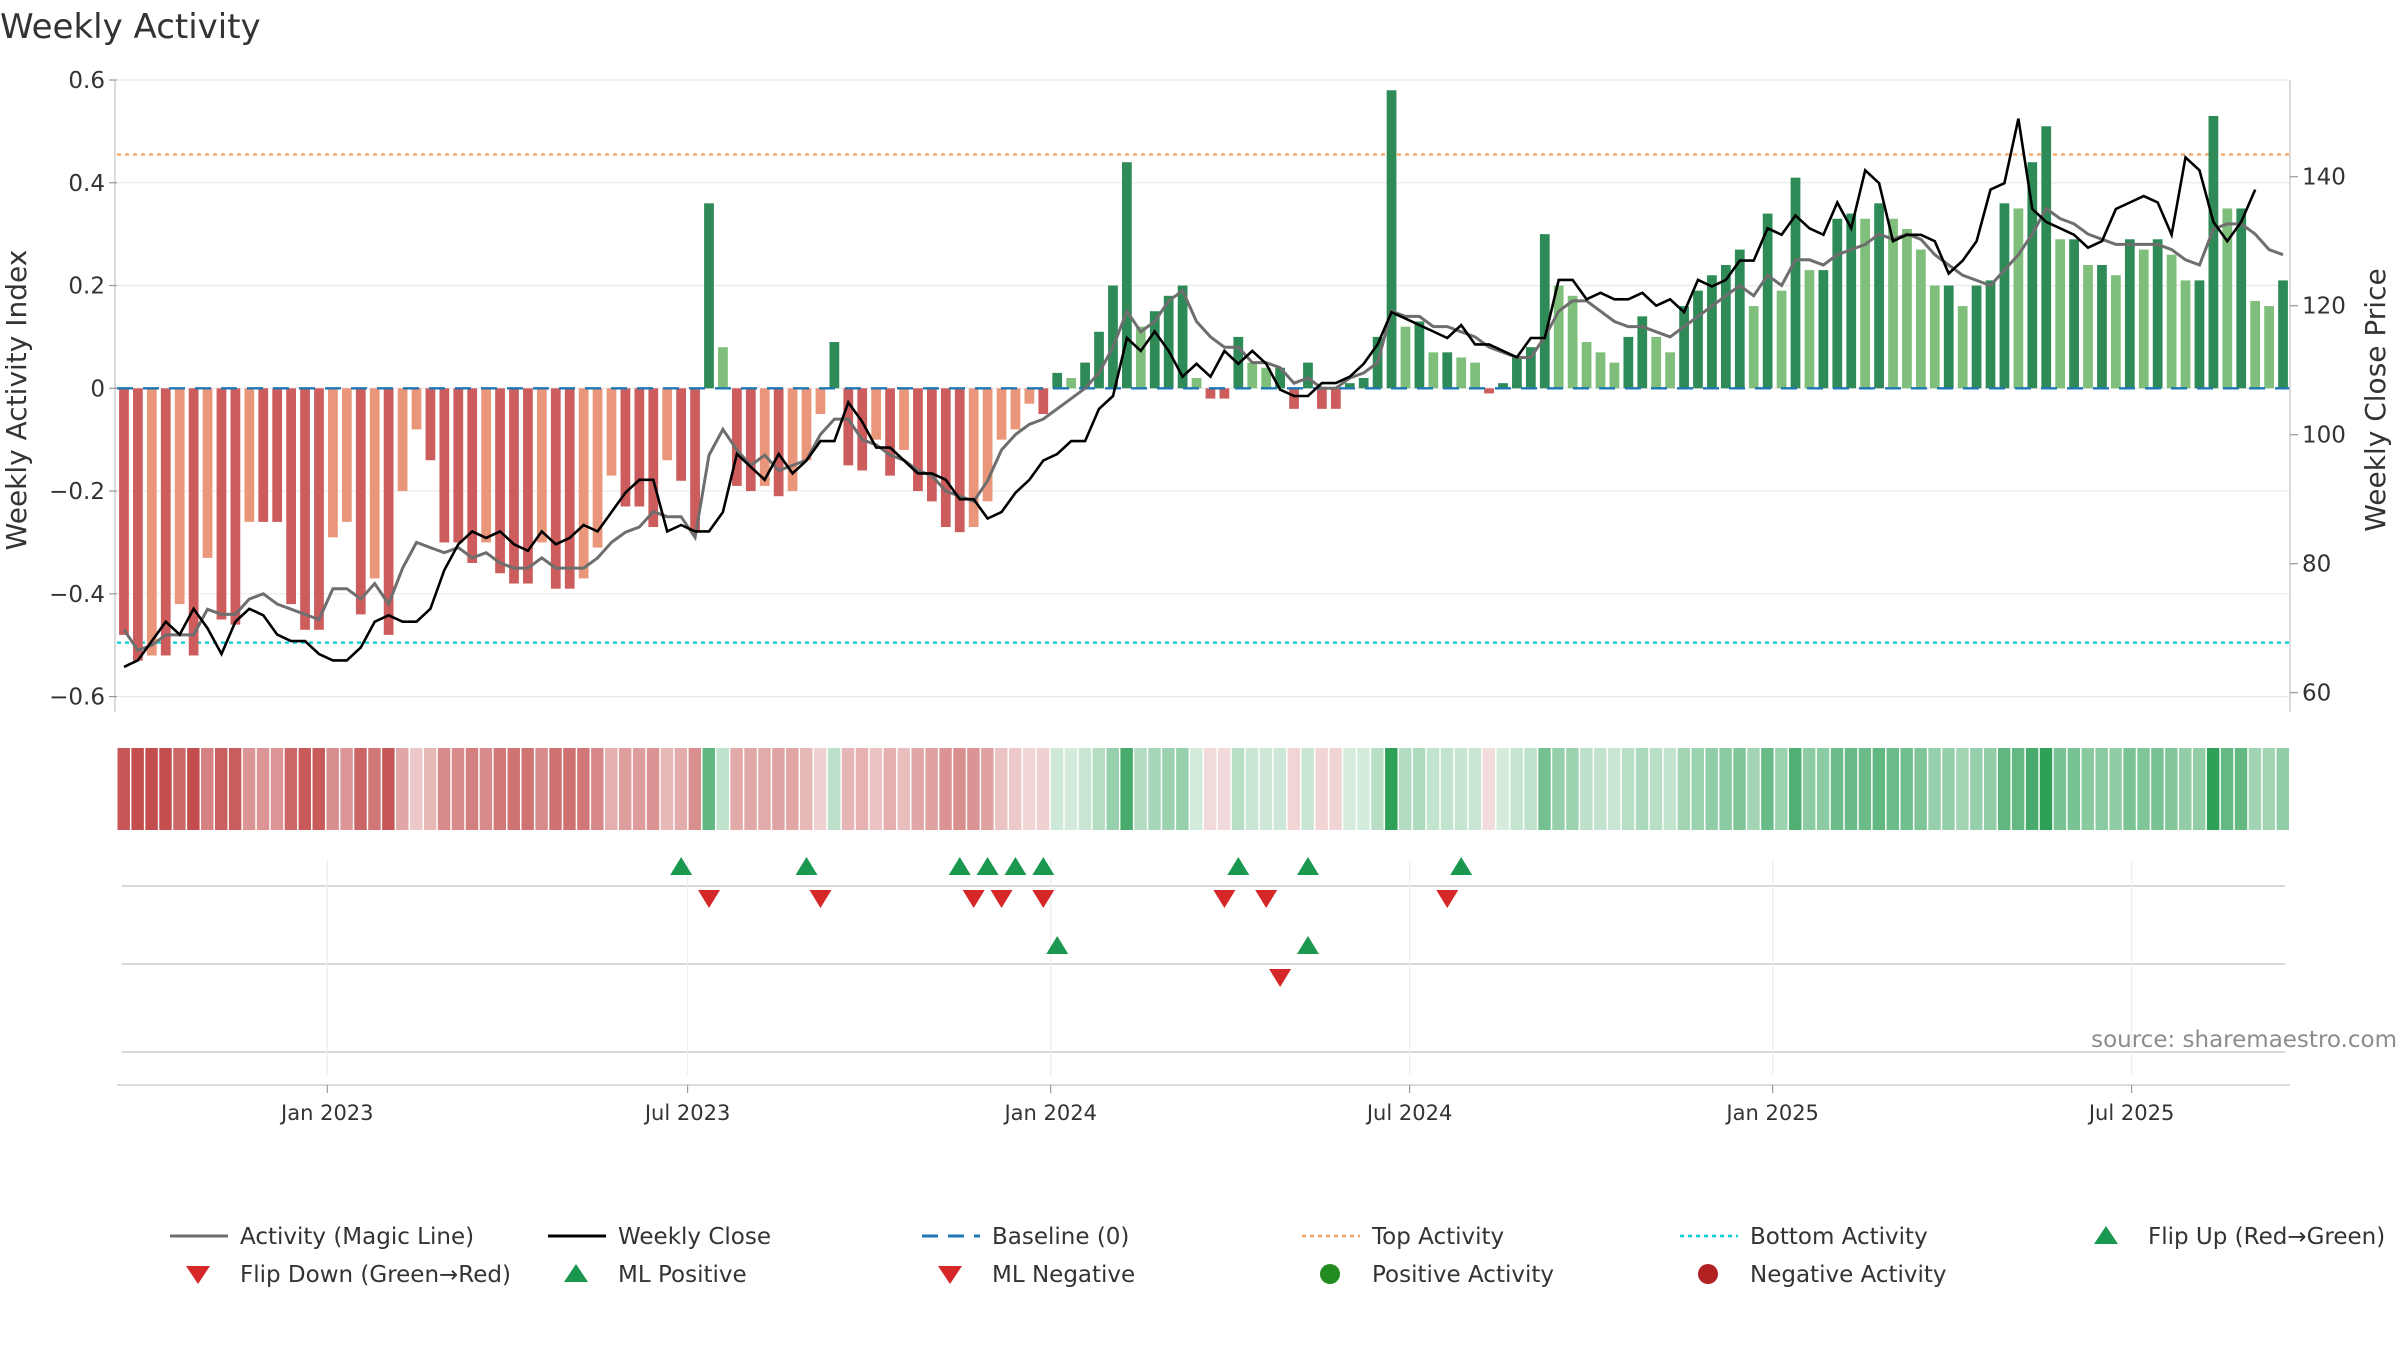 The width and height of the screenshot is (2400, 1350). Describe the element at coordinates (2244, 1040) in the screenshot. I see `source-note: source: sharemaestro.com` at that location.